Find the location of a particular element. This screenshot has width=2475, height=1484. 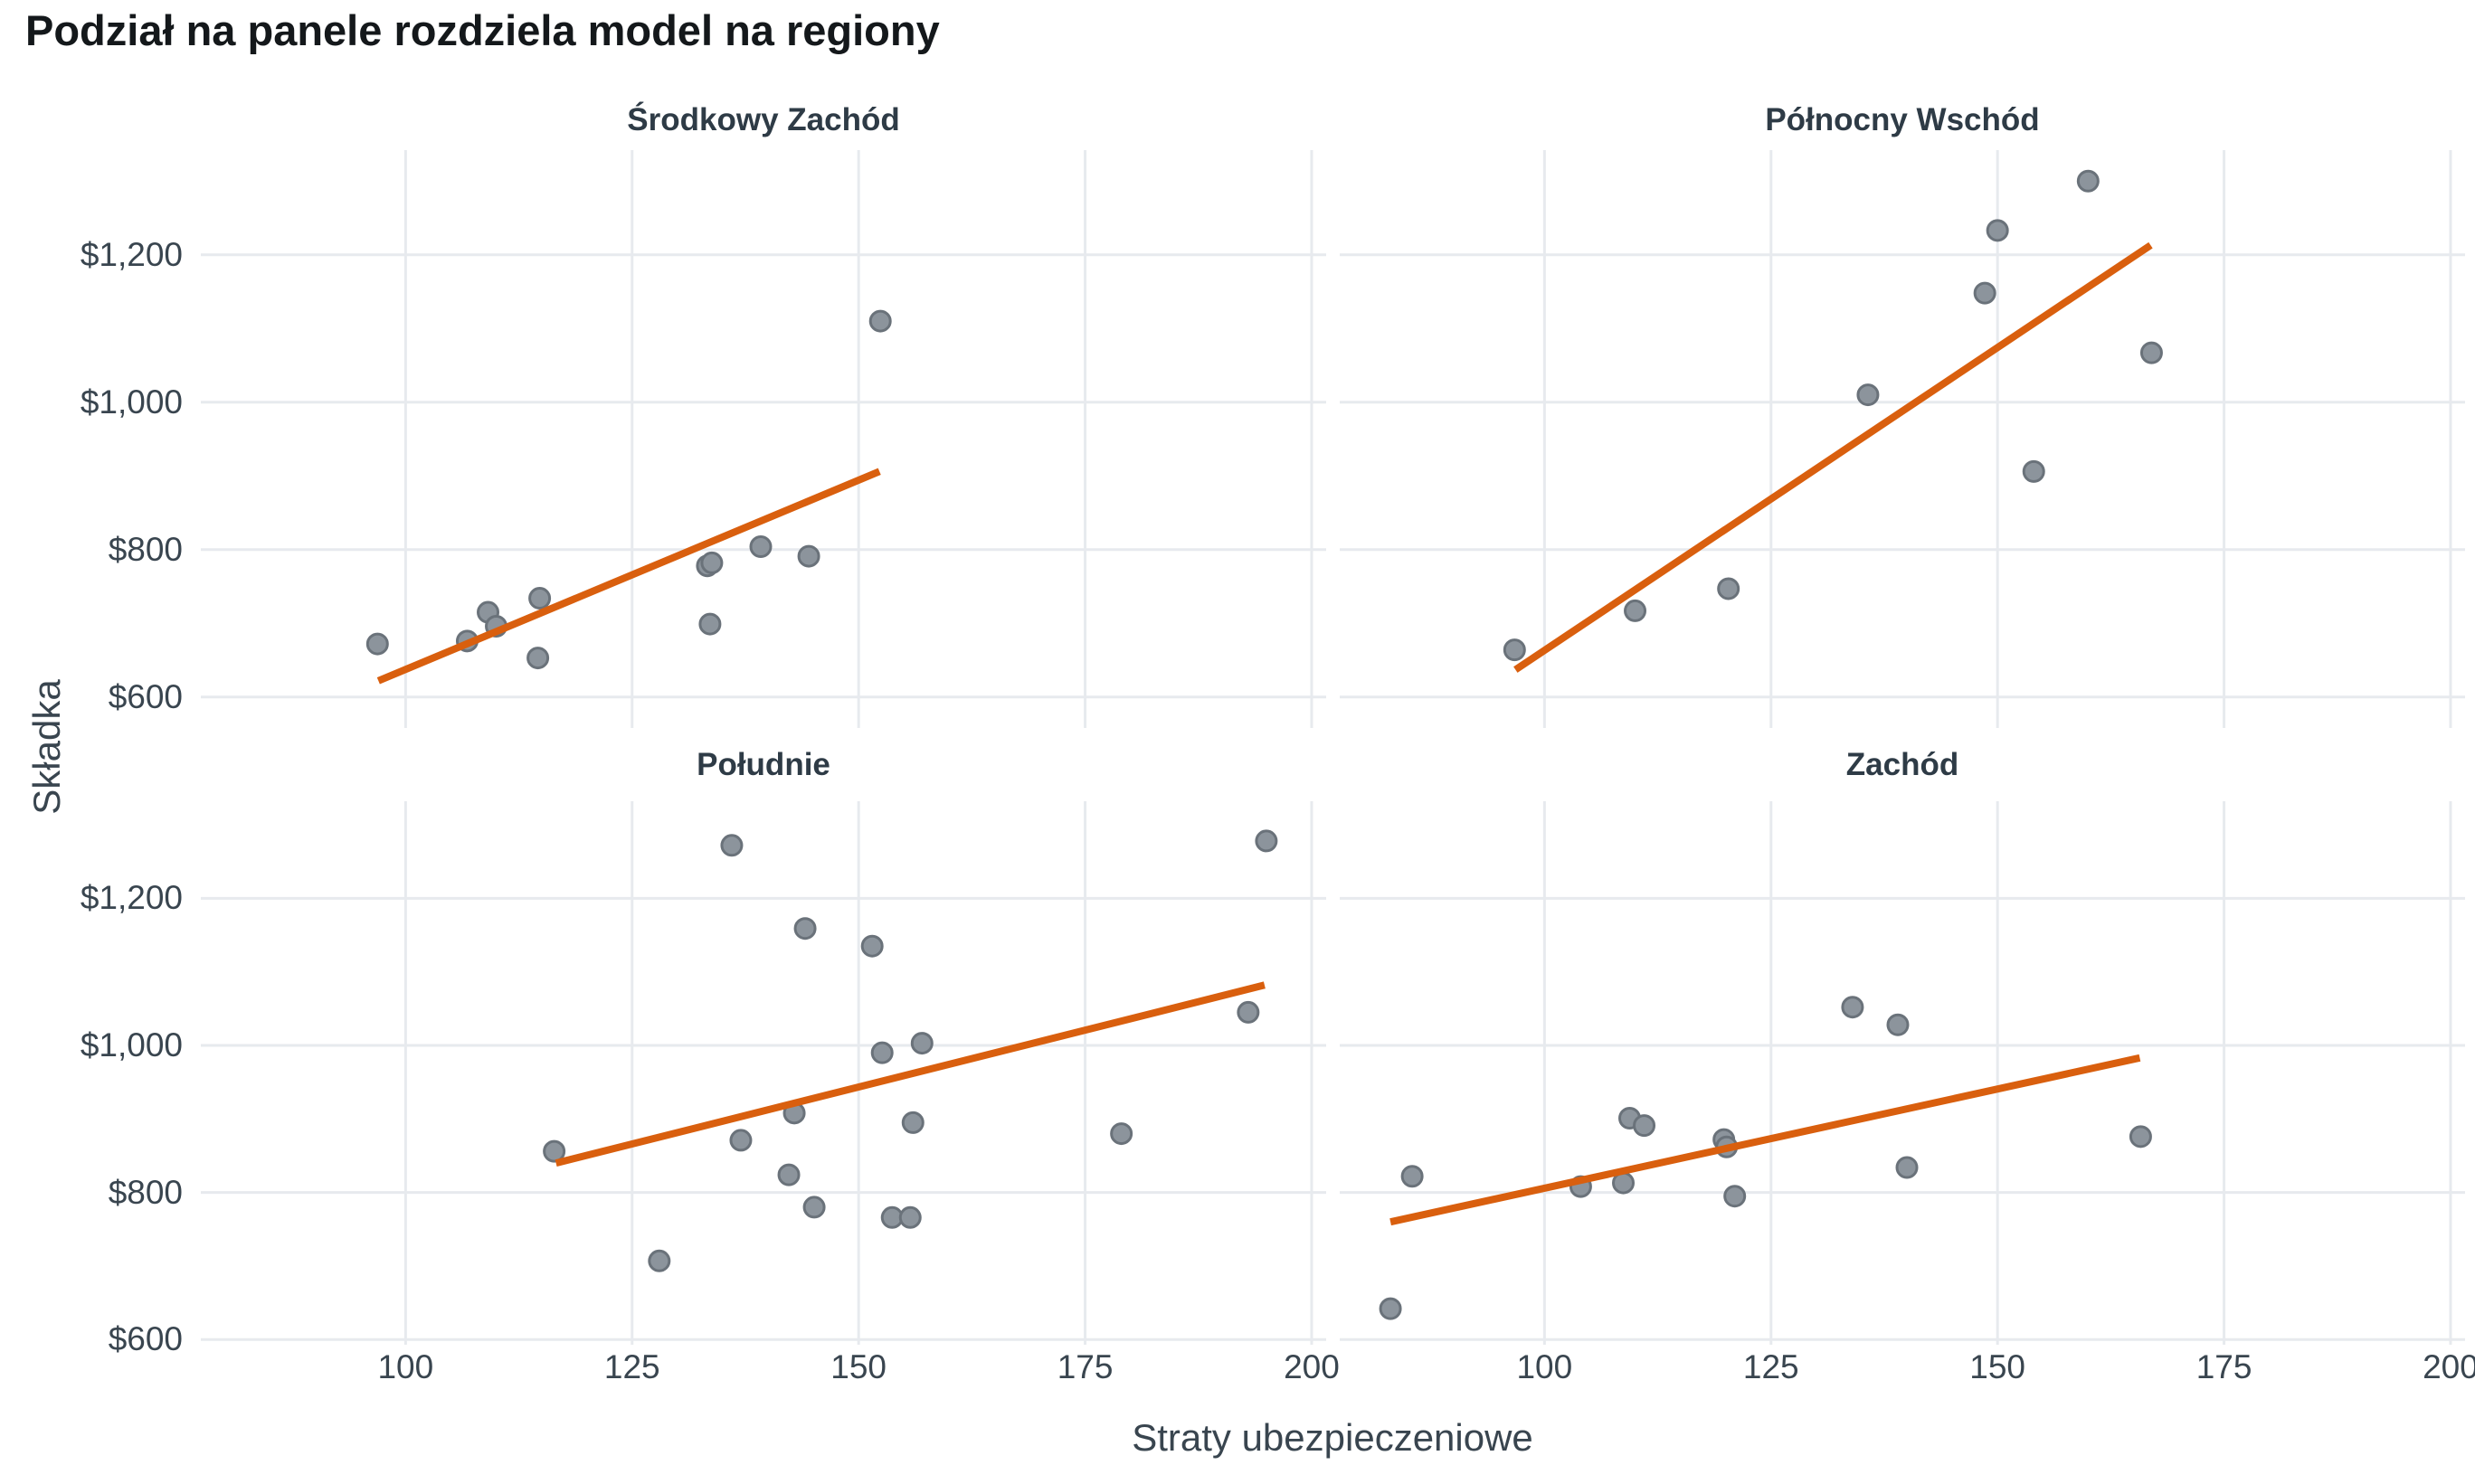

facet-strip-title-zachod: Zachód is located at coordinates (1902, 764).